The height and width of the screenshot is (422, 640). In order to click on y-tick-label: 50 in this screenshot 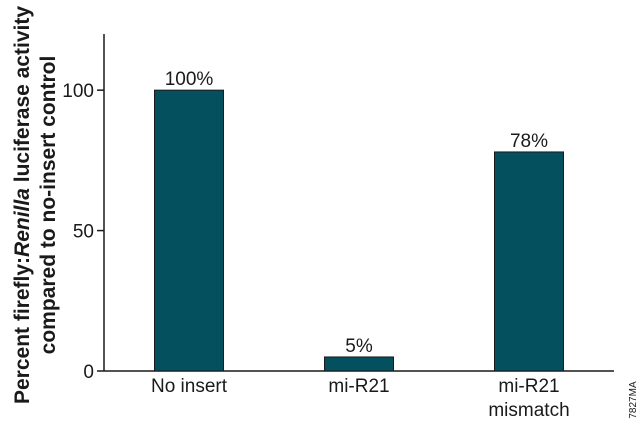, I will do `click(83, 232)`.